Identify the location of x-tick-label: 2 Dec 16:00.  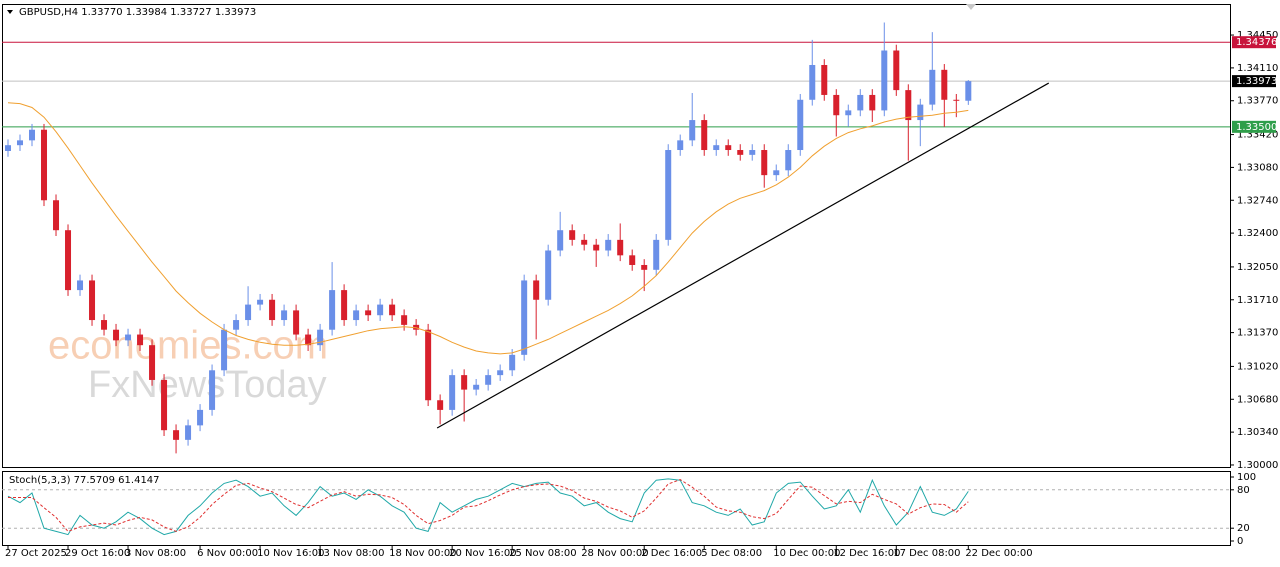
(671, 553).